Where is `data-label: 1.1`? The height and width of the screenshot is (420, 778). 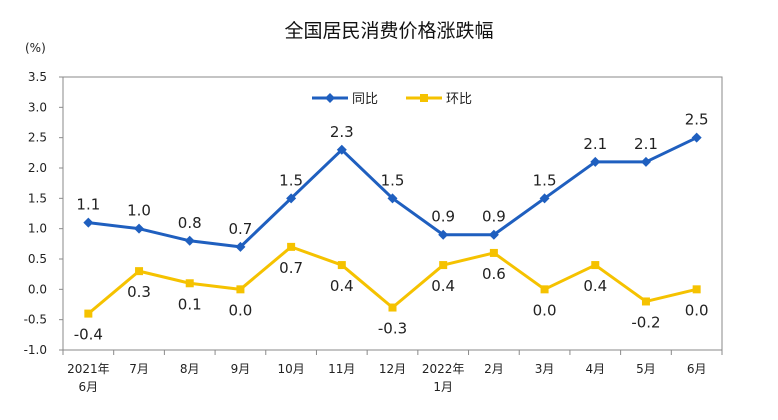
data-label: 1.1 is located at coordinates (88, 205).